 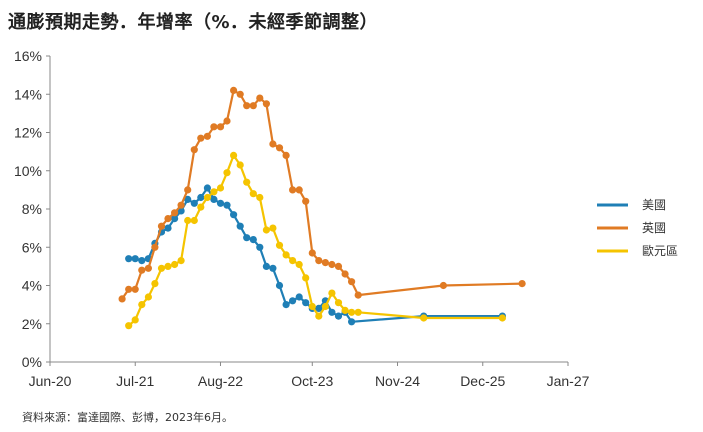 I want to click on y-tick-label: 0%, so click(x=32, y=362).